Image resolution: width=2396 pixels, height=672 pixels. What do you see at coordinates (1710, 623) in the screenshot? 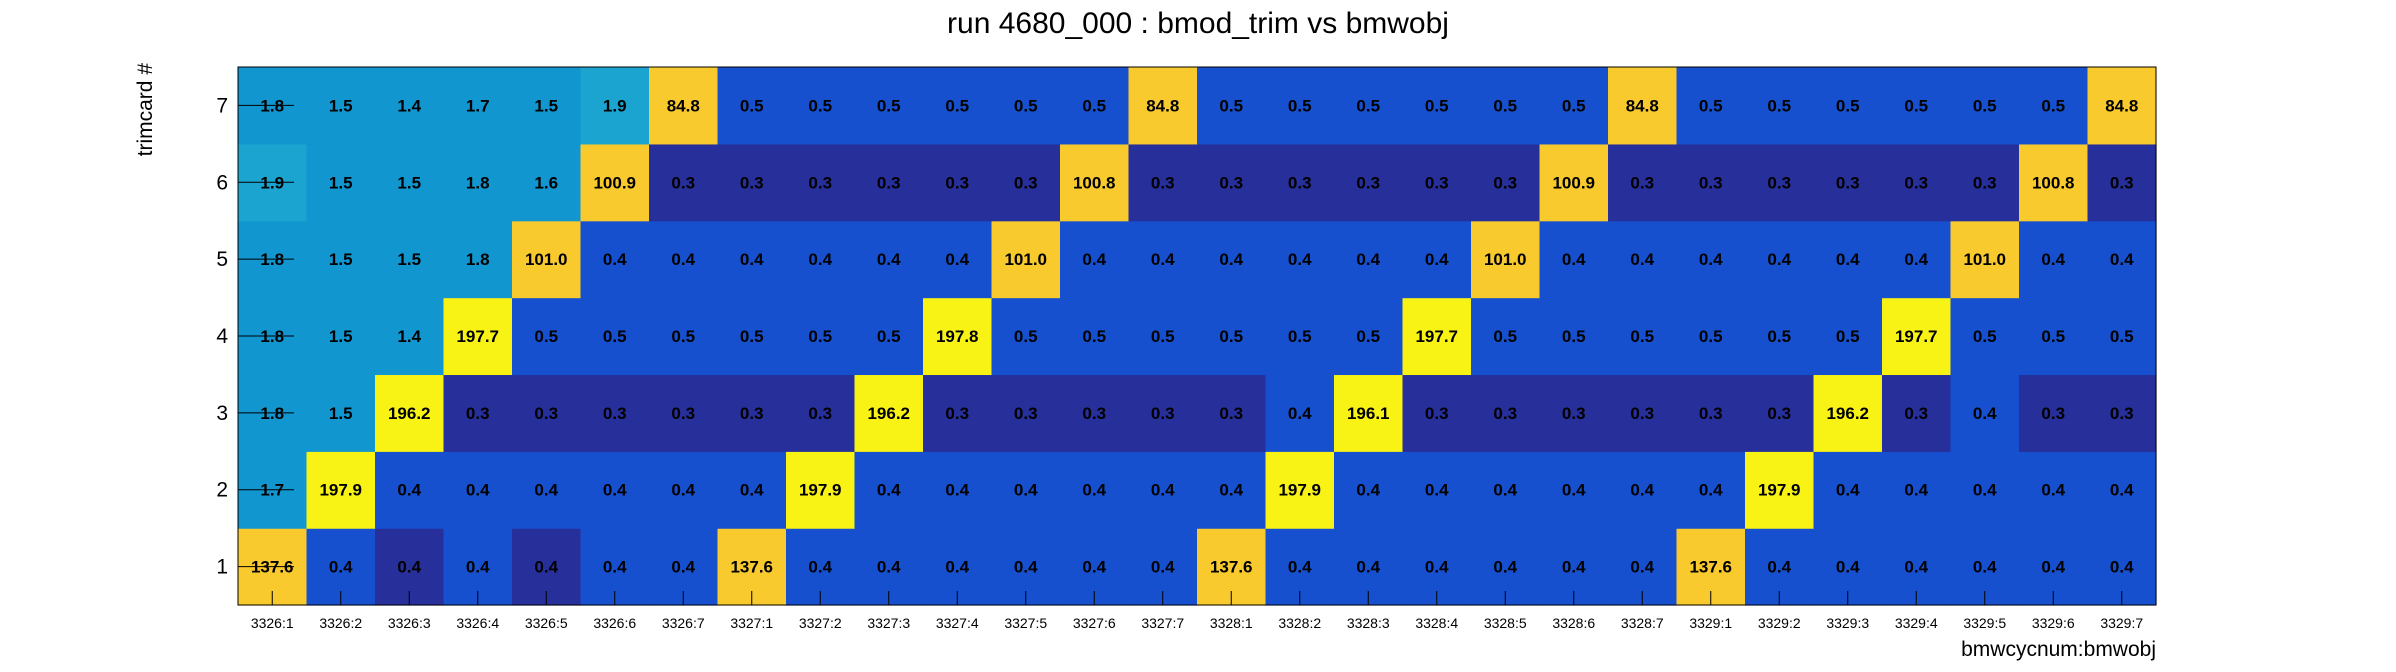
I see `x-tick-label: 3329:1` at bounding box center [1710, 623].